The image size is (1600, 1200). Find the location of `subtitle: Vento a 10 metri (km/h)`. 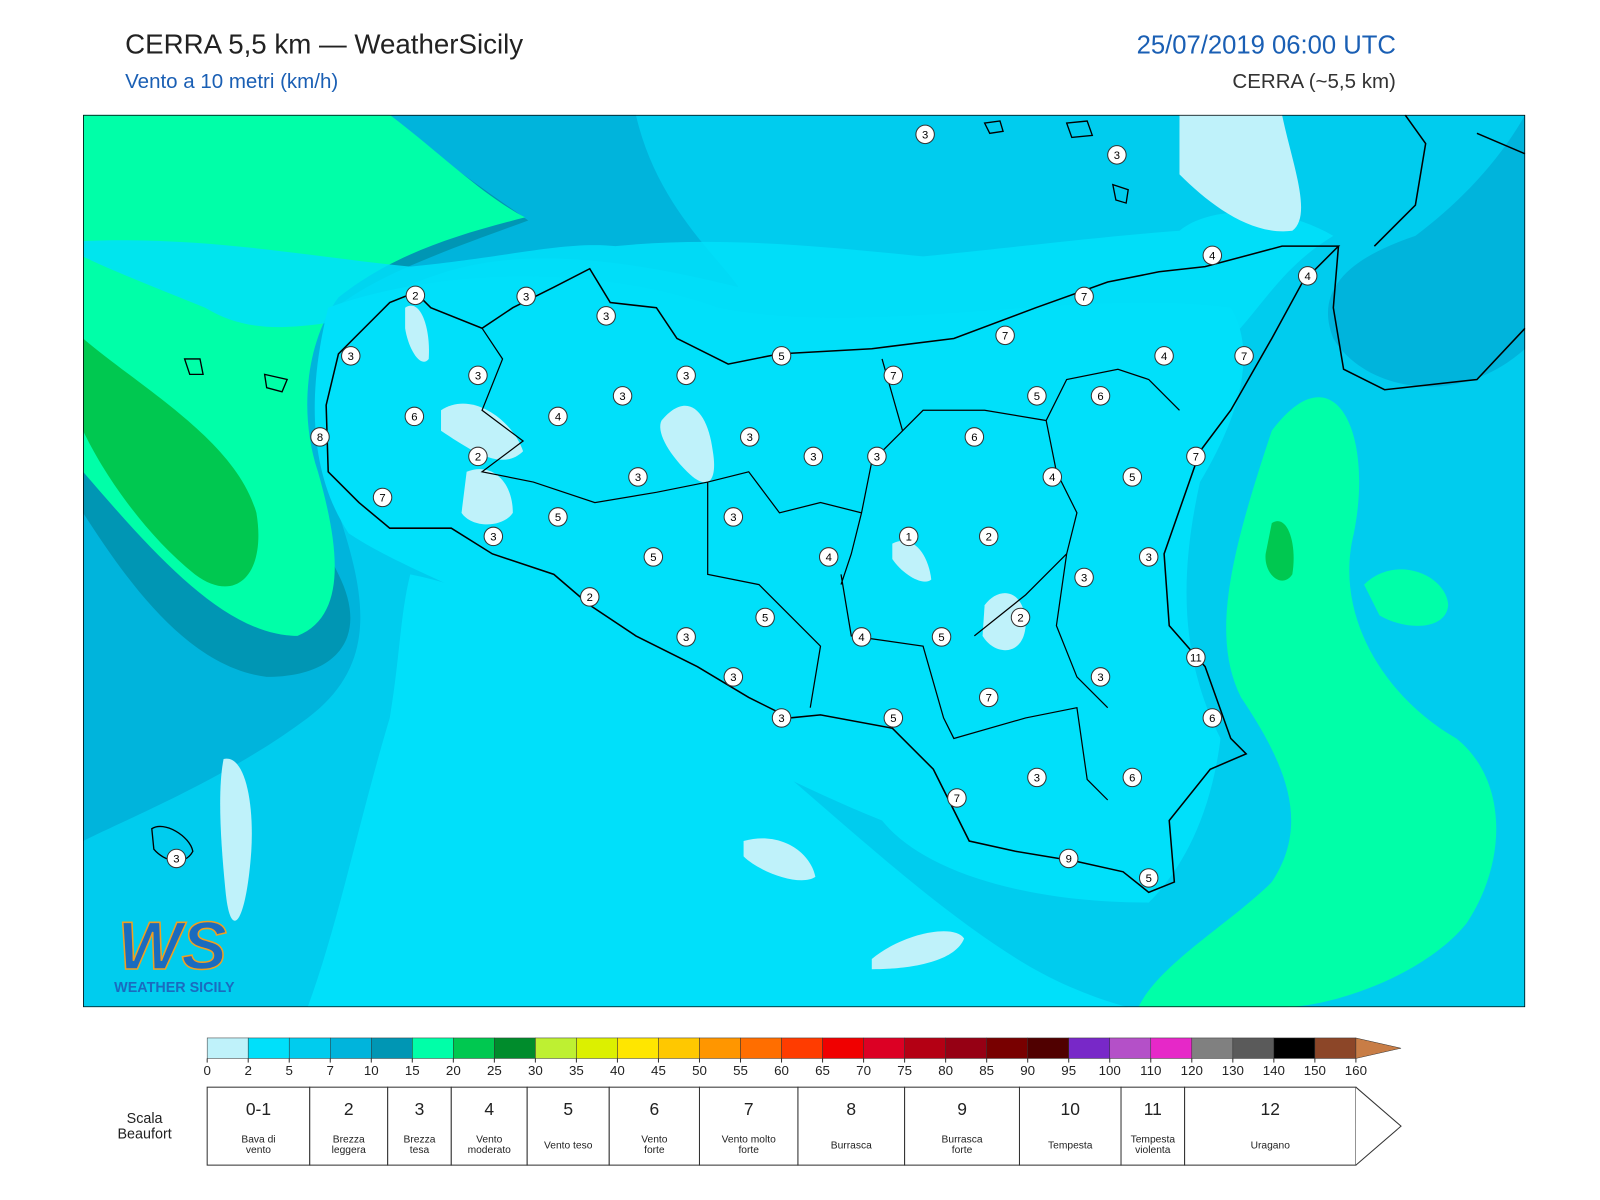

subtitle: Vento a 10 metri (km/h) is located at coordinates (231, 81).